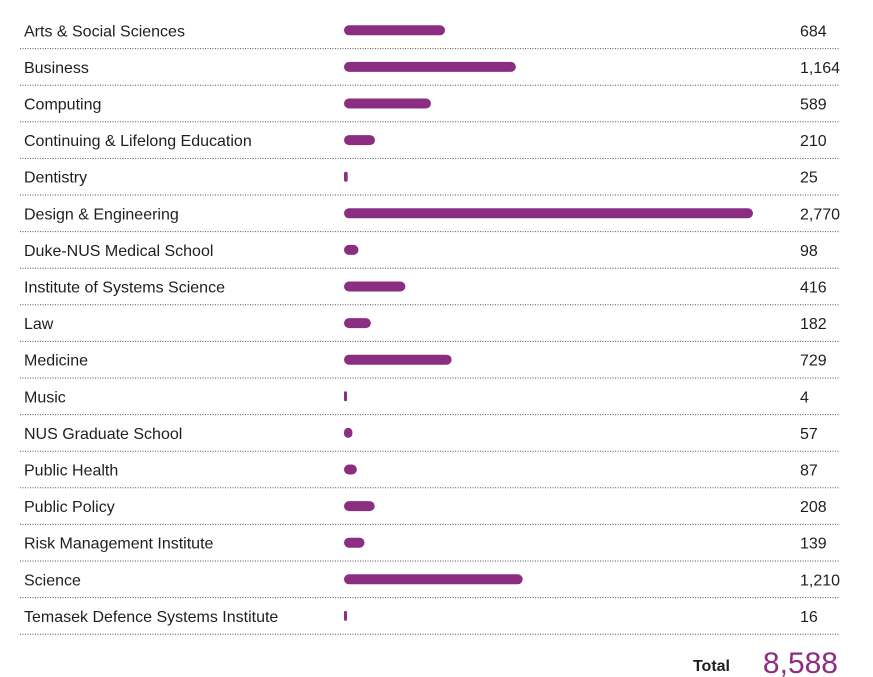 The width and height of the screenshot is (873, 677). I want to click on total-value: 8,588, so click(800, 662).